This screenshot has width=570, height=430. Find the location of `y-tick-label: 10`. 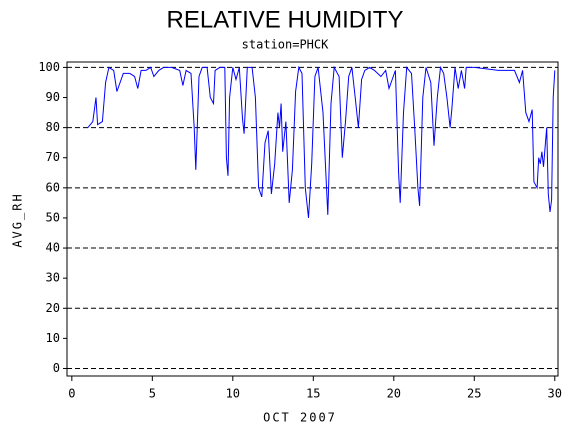

y-tick-label: 10 is located at coordinates (53, 338).